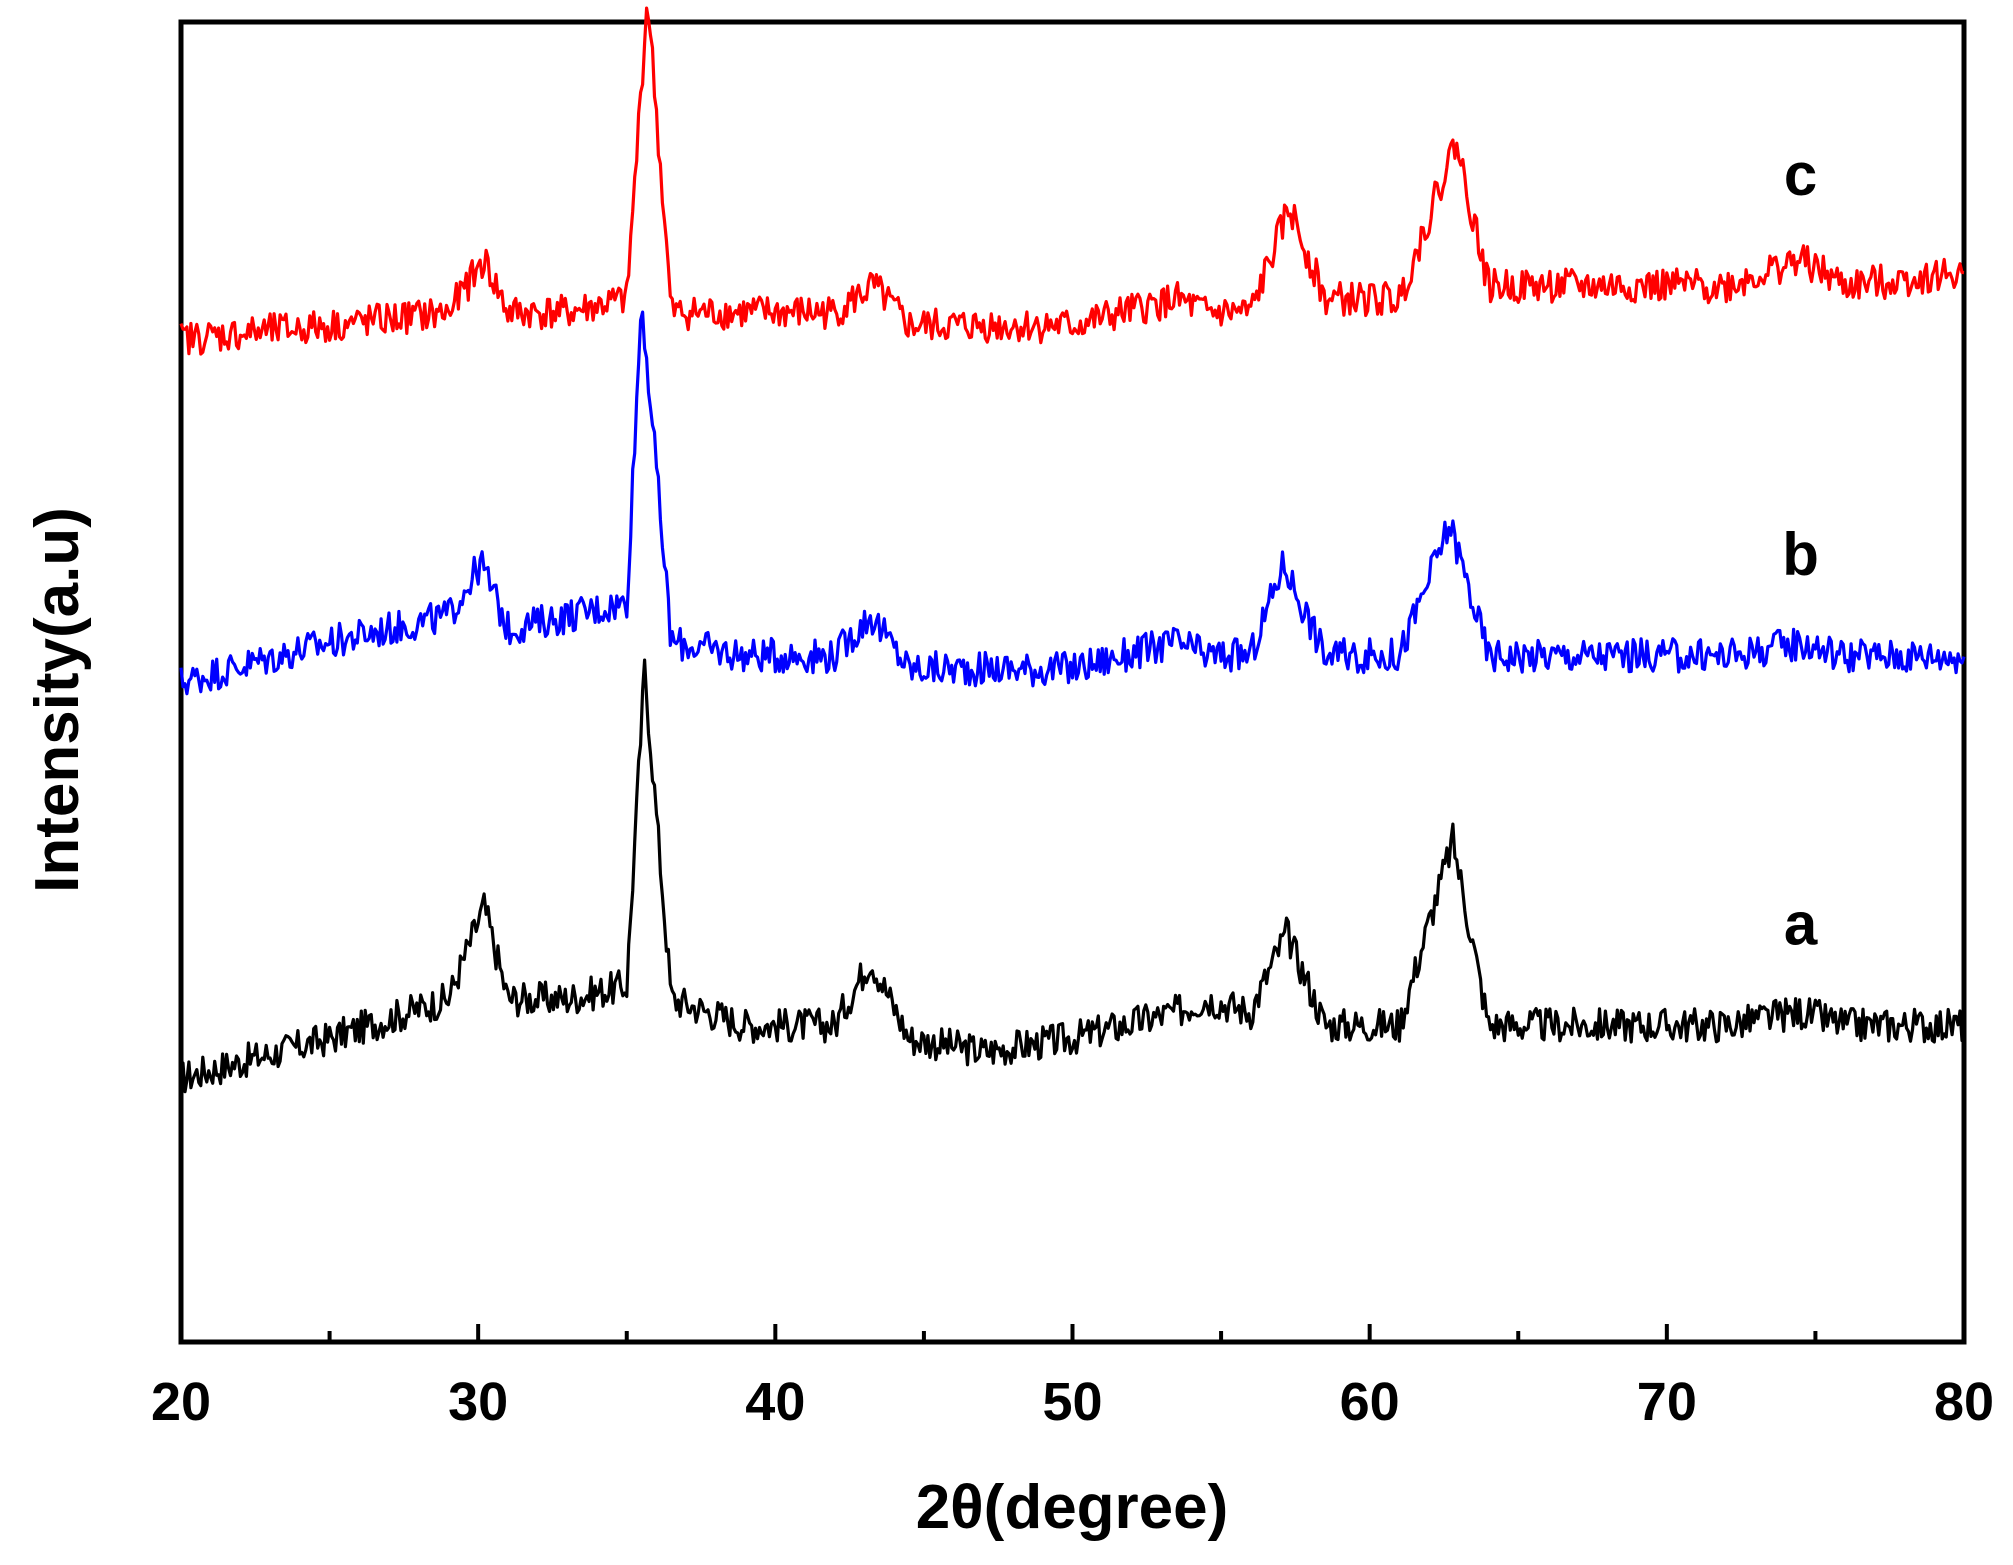 This screenshot has height=1565, width=2013. I want to click on labels-layer: a b c, so click(1800, 549).